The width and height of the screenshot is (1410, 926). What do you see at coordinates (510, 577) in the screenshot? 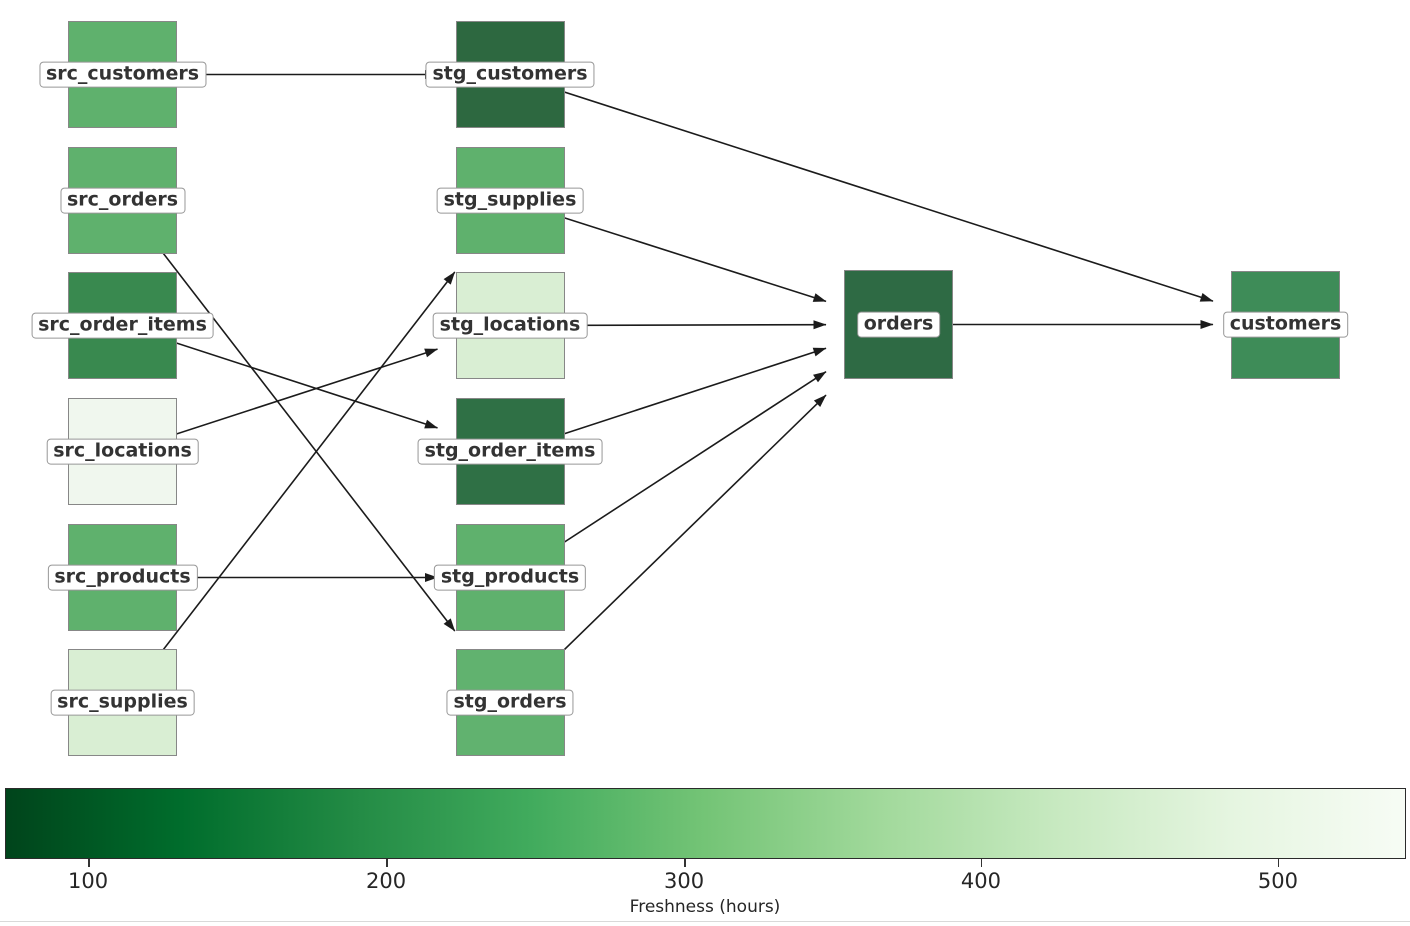
I see `node-label-stg_products: stg_products` at bounding box center [510, 577].